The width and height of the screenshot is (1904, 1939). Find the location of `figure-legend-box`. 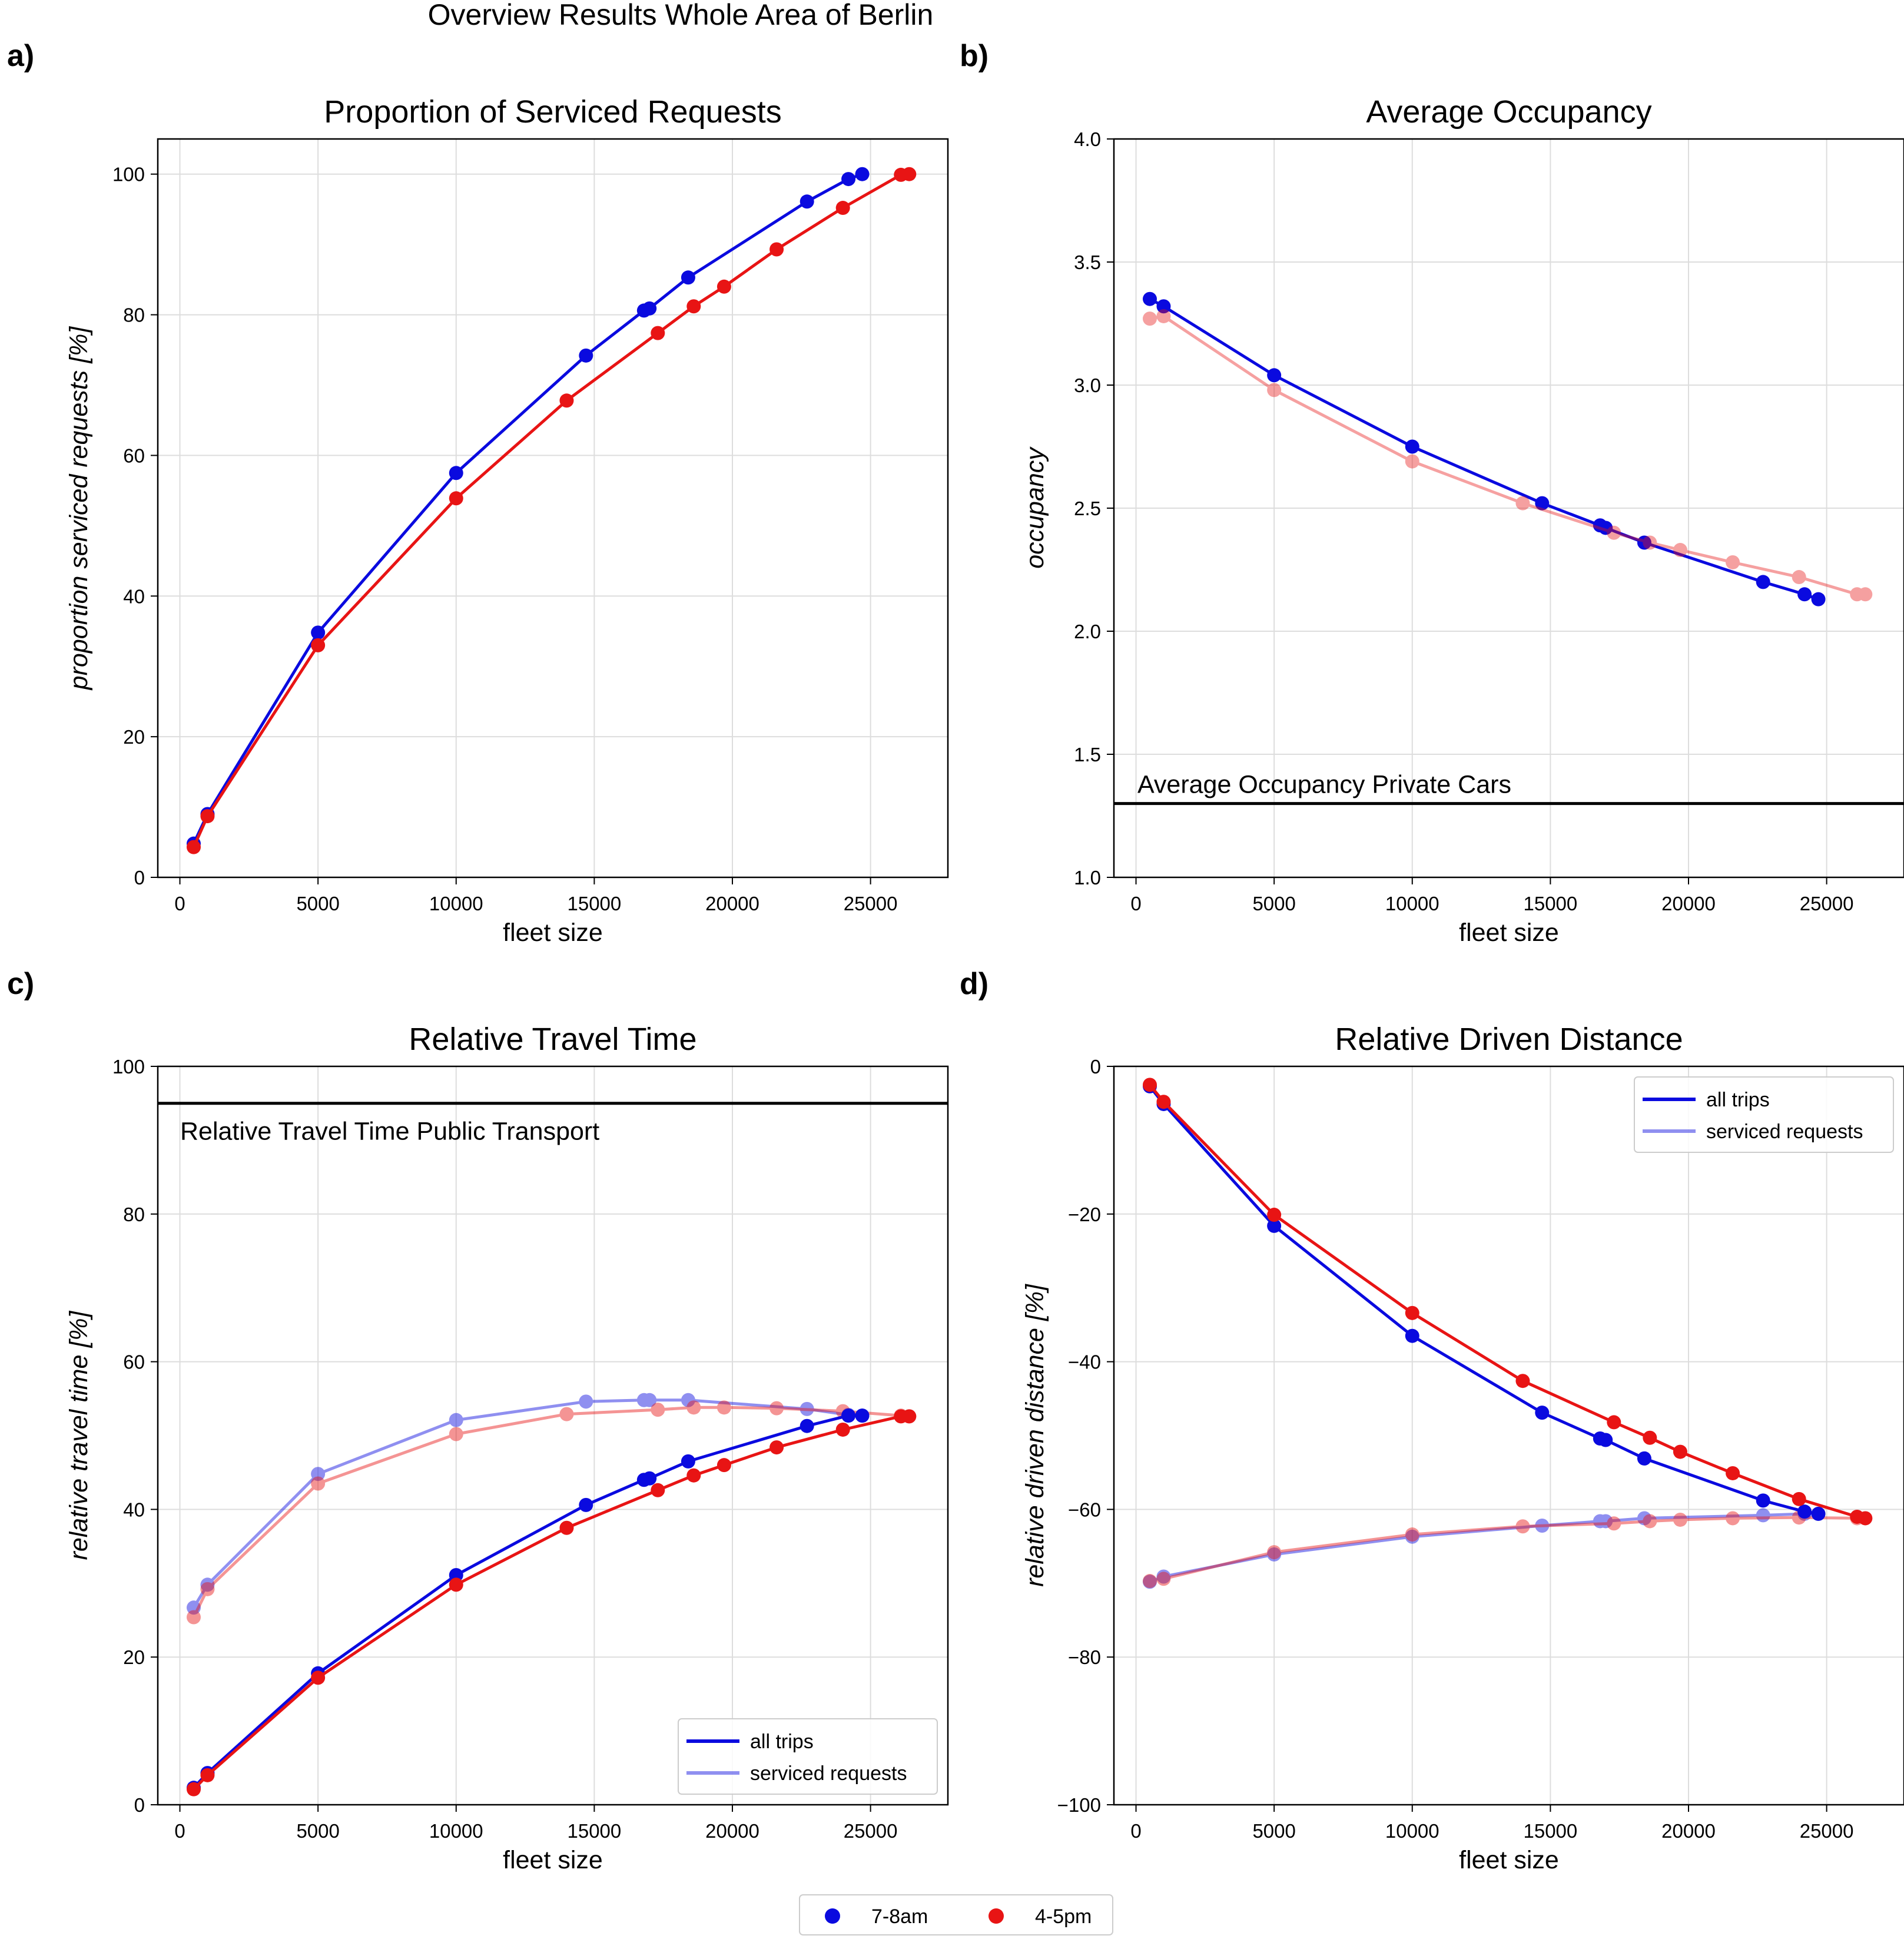

figure-legend-box is located at coordinates (956, 1914).